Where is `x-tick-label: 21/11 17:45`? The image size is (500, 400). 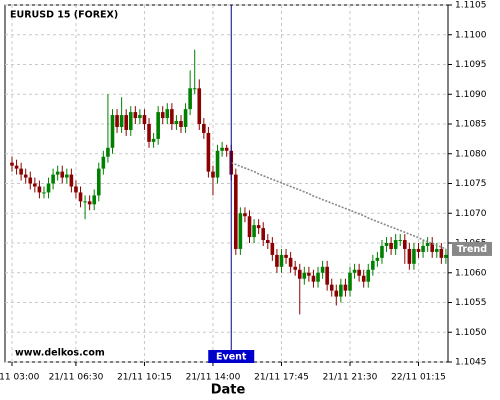 x-tick-label: 21/11 17:45 is located at coordinates (281, 378).